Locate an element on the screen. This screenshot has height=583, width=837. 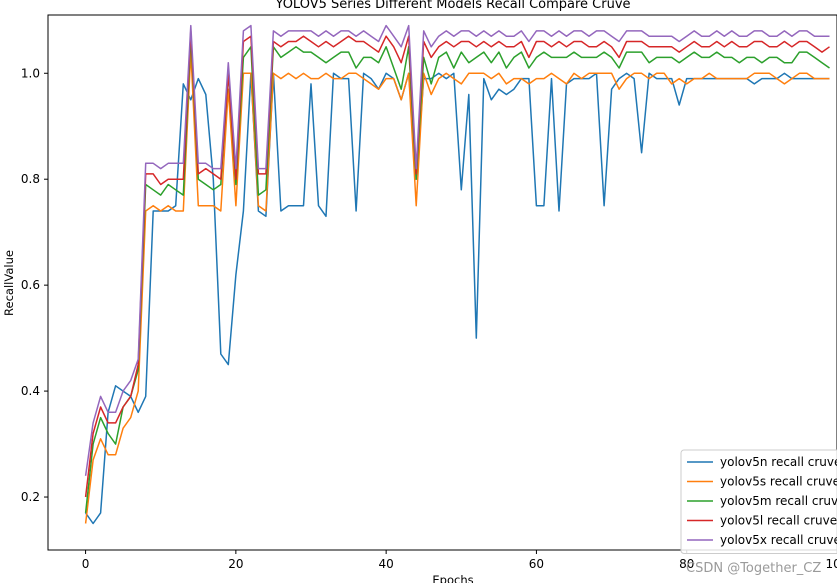
legend-box is located at coordinates (758, 501).